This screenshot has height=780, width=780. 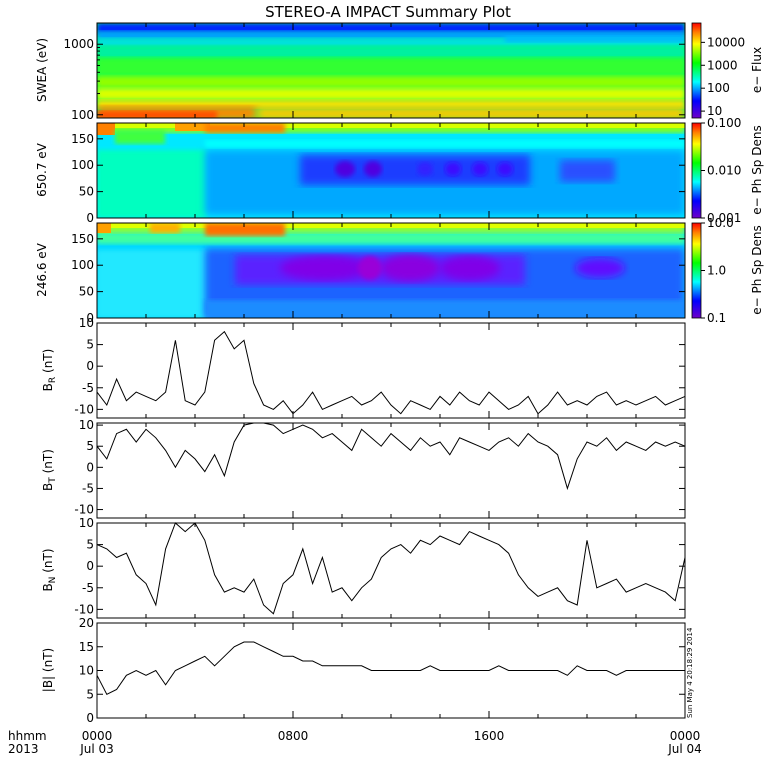 What do you see at coordinates (724, 123) in the screenshot?
I see `pad650-colorbar-tick-label: 0.100` at bounding box center [724, 123].